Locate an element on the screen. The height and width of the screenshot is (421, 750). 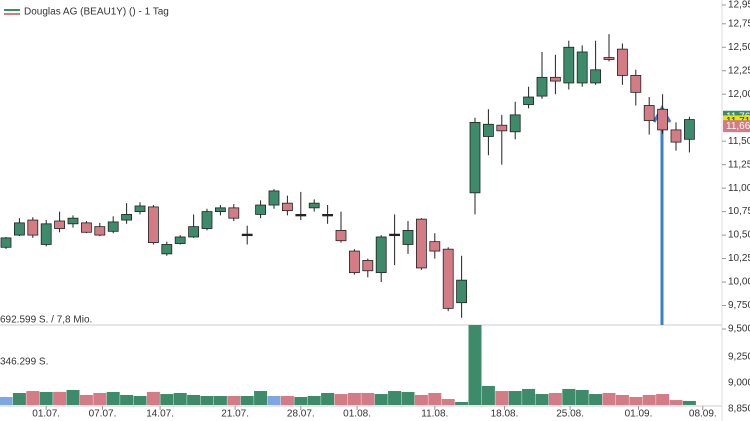
y-tick-label: 10,50 is located at coordinates (739, 235).